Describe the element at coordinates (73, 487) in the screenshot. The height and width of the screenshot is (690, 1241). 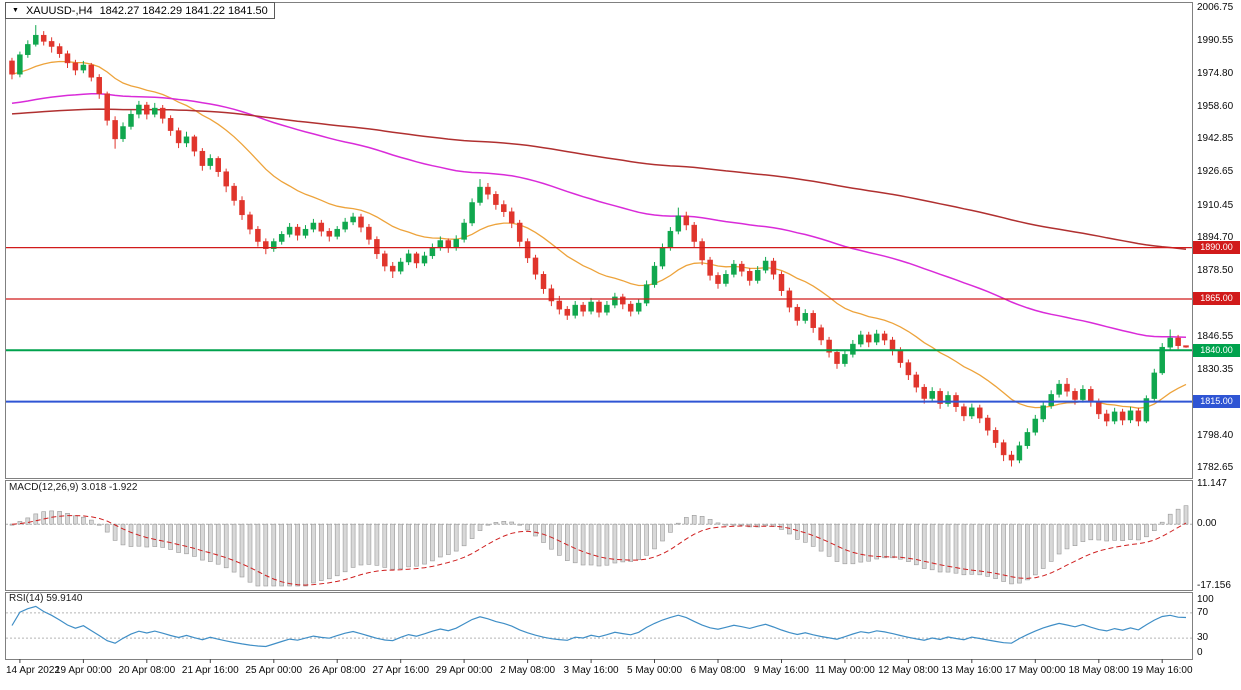
I see `macd-indicator-label: MACD(12,26,9) 3.018 -1.922` at that location.